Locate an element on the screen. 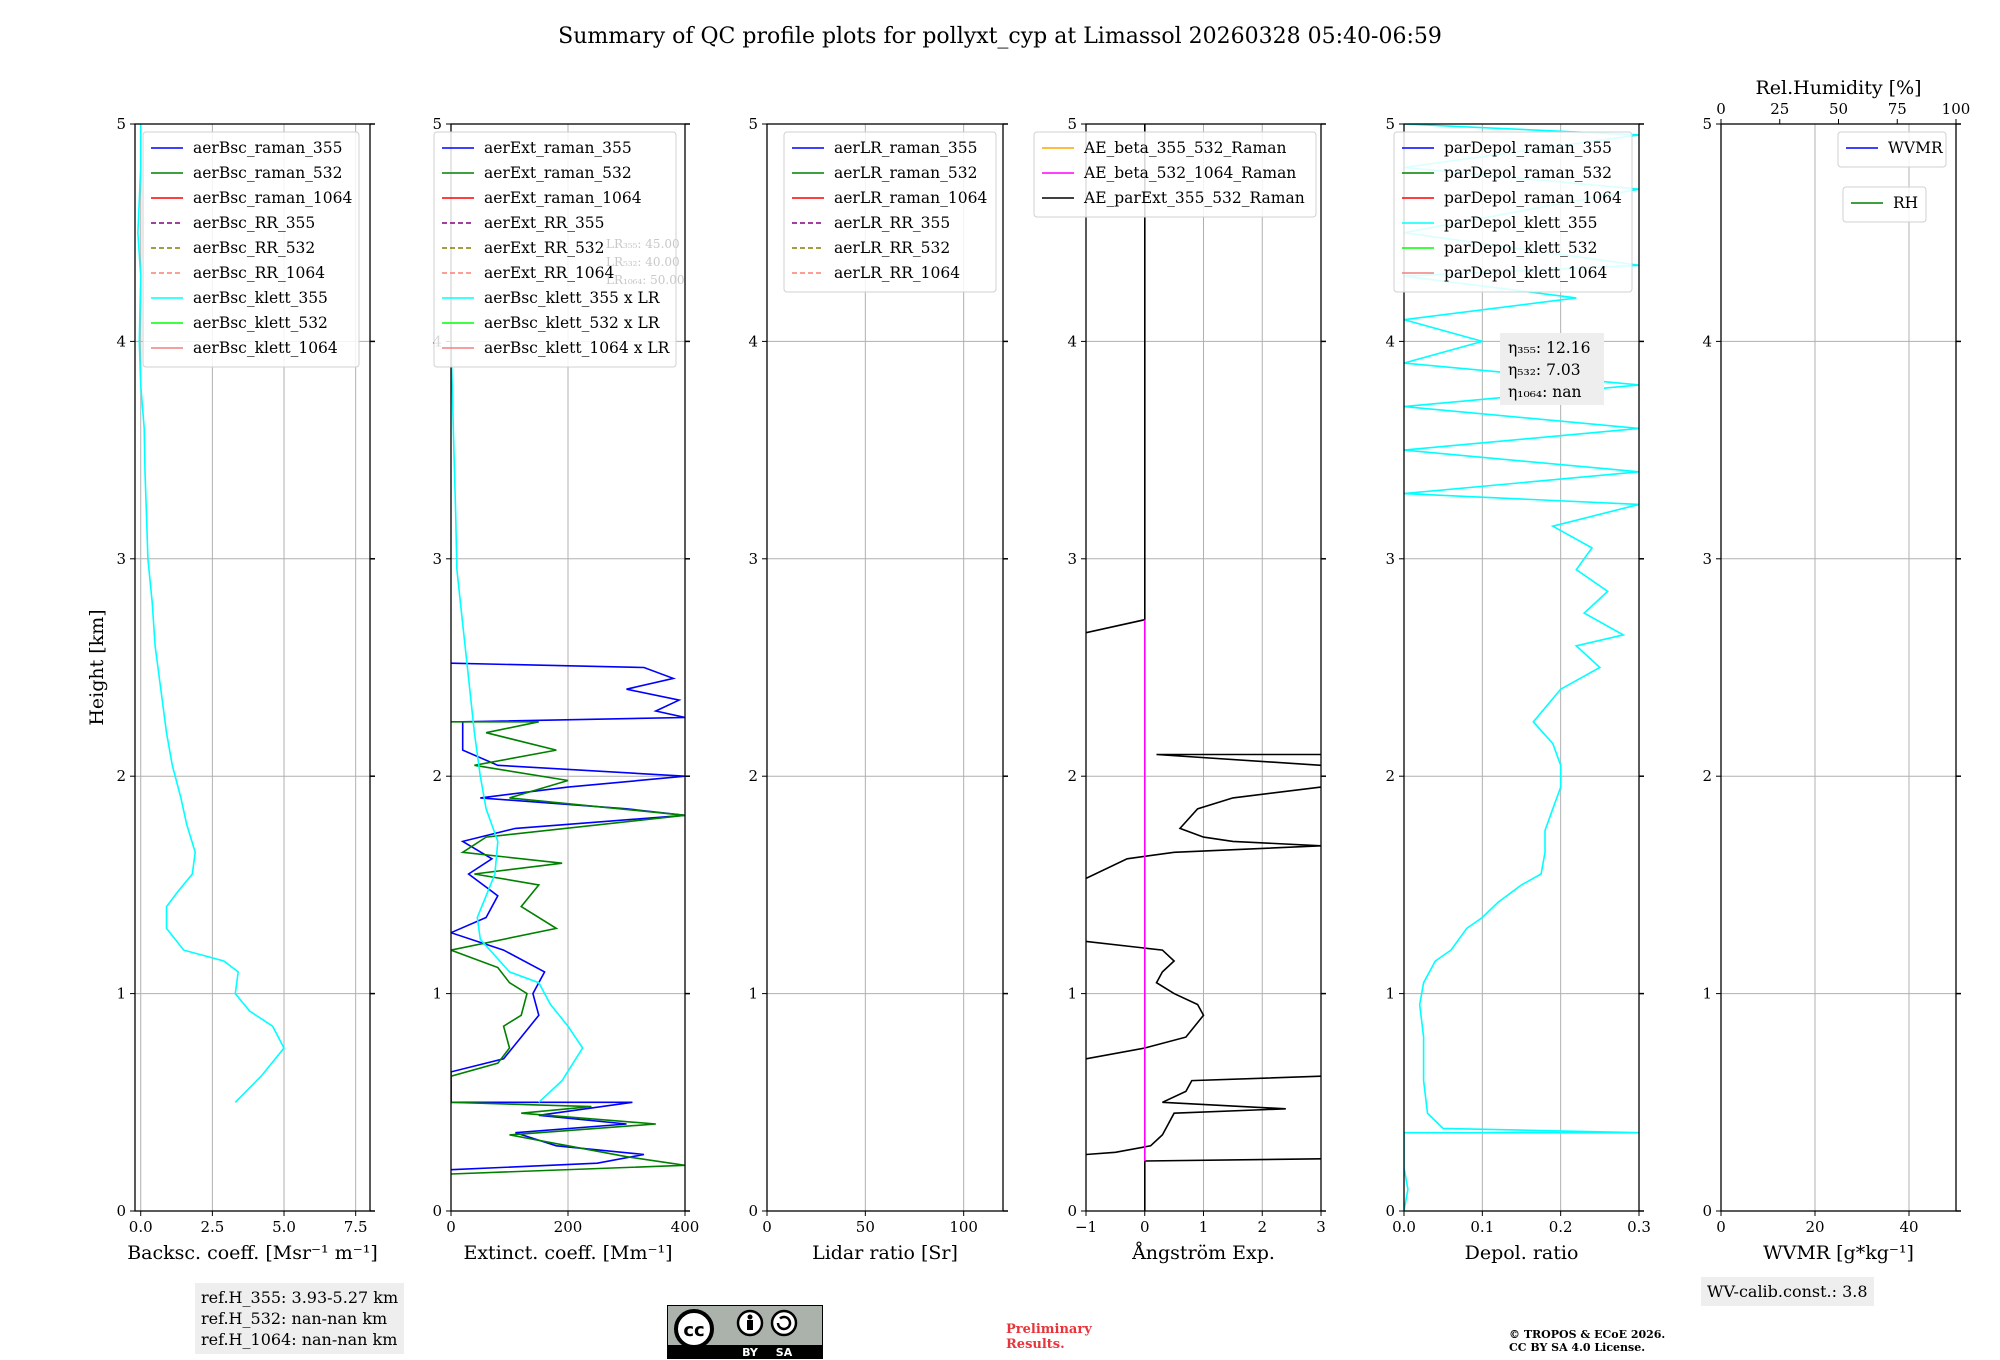 The height and width of the screenshot is (1360, 2000). series-group is located at coordinates (211, 613).